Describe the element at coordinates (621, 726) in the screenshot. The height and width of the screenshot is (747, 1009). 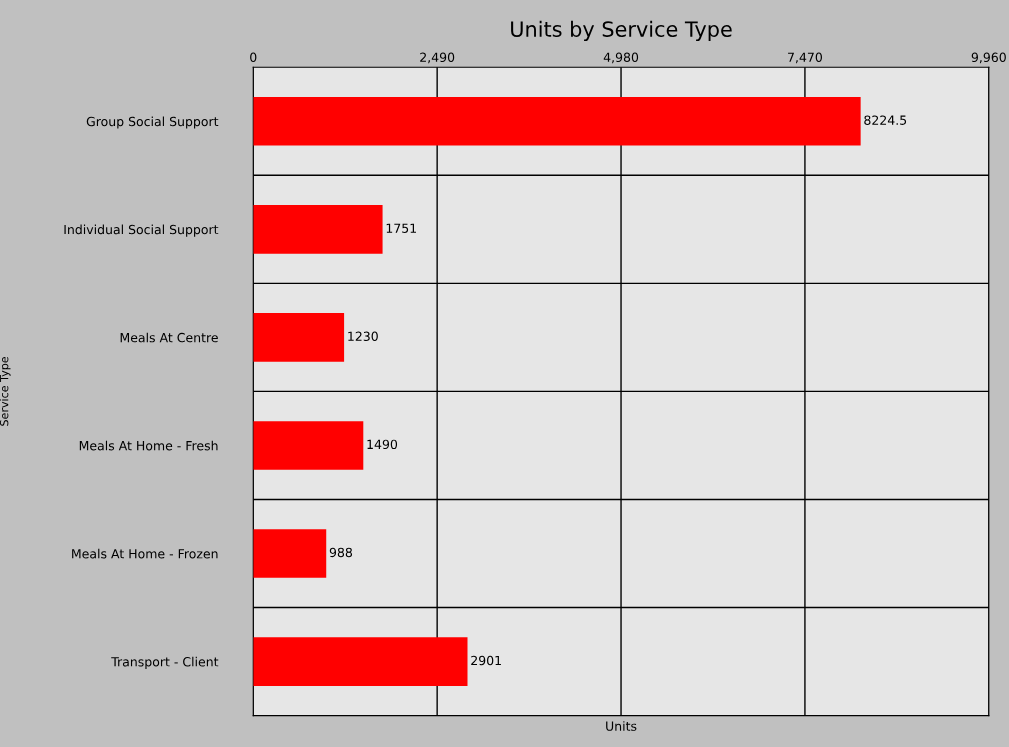
I see `x-axis-title: Units` at that location.